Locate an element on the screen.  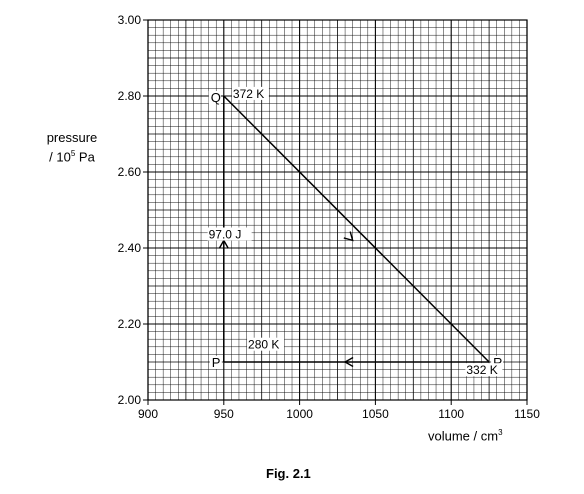
y-tick-label: 2.80 is located at coordinates (130, 96).